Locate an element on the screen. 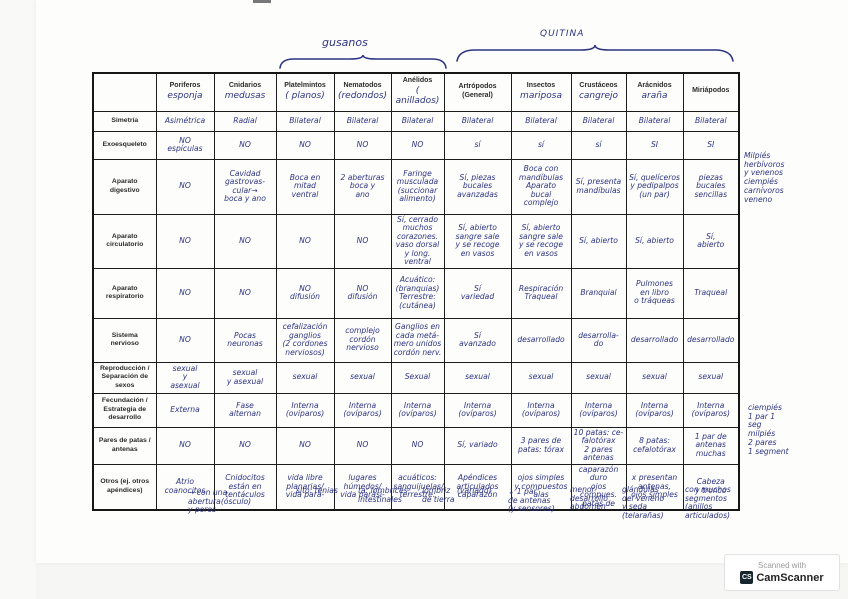  table-cell-r10c6: Apéndices articulados caparazón is located at coordinates (477, 487).